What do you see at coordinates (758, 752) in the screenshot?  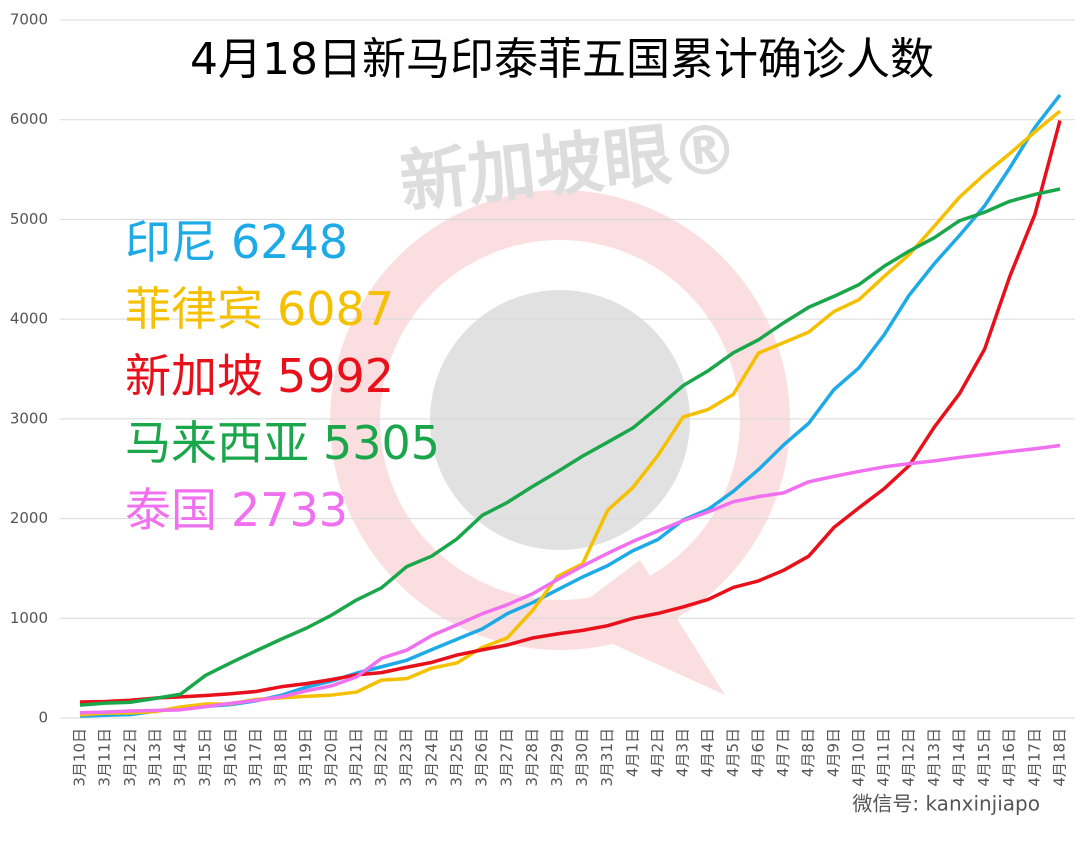 I see `x-tick-label: 4月6日` at bounding box center [758, 752].